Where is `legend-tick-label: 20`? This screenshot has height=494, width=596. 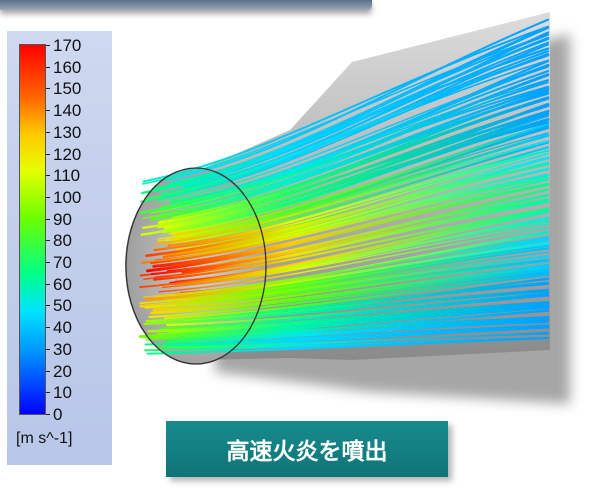
legend-tick-label: 20 is located at coordinates (62, 371).